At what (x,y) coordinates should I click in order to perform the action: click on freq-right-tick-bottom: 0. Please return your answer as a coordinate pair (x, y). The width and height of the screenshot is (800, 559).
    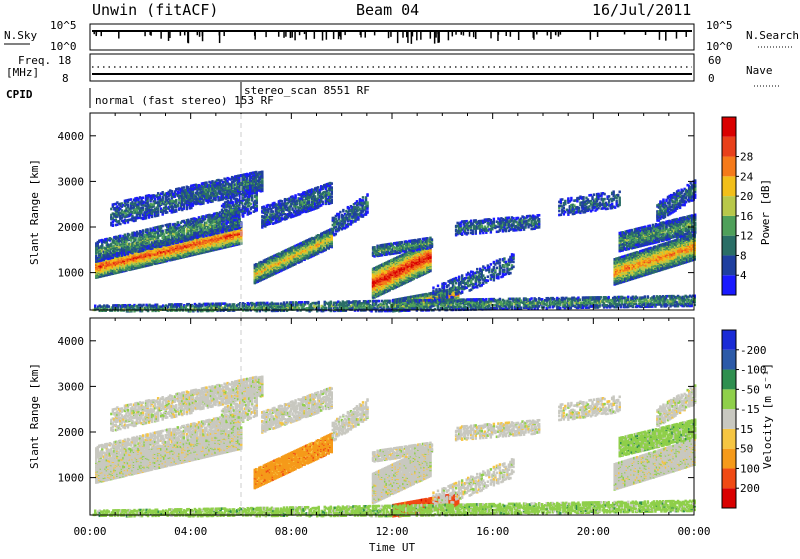
    Looking at the image, I should click on (711, 78).